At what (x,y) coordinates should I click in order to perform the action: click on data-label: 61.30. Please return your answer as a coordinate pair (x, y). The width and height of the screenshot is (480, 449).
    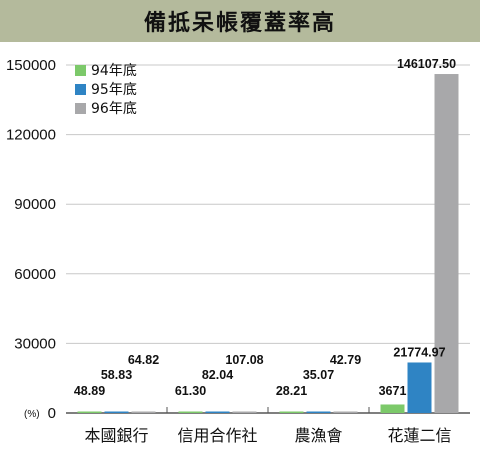
    Looking at the image, I should click on (190, 391).